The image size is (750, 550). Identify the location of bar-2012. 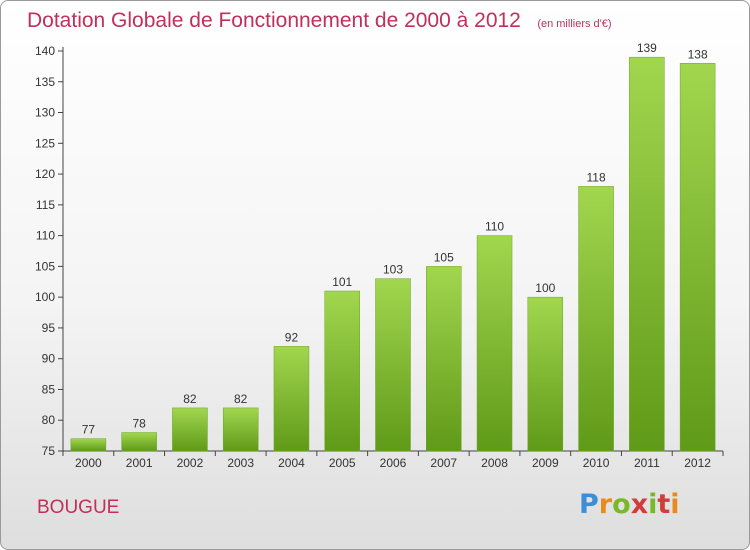
(697, 257).